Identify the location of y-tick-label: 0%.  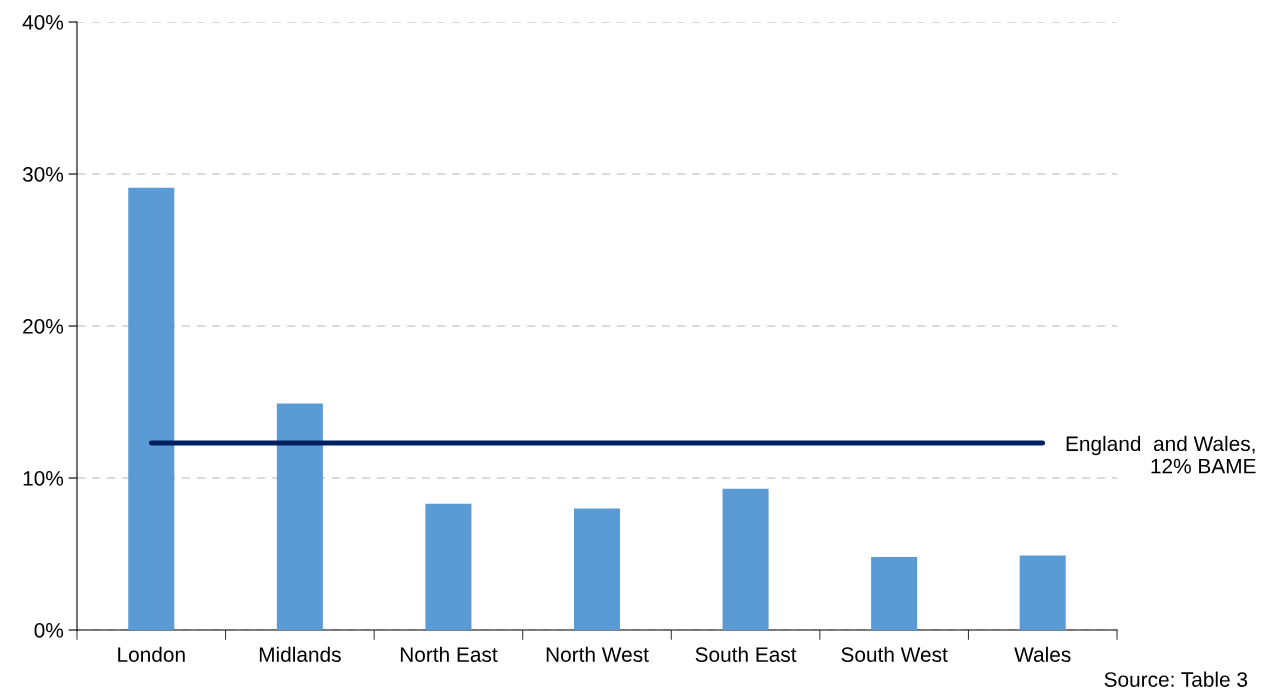
(49, 630).